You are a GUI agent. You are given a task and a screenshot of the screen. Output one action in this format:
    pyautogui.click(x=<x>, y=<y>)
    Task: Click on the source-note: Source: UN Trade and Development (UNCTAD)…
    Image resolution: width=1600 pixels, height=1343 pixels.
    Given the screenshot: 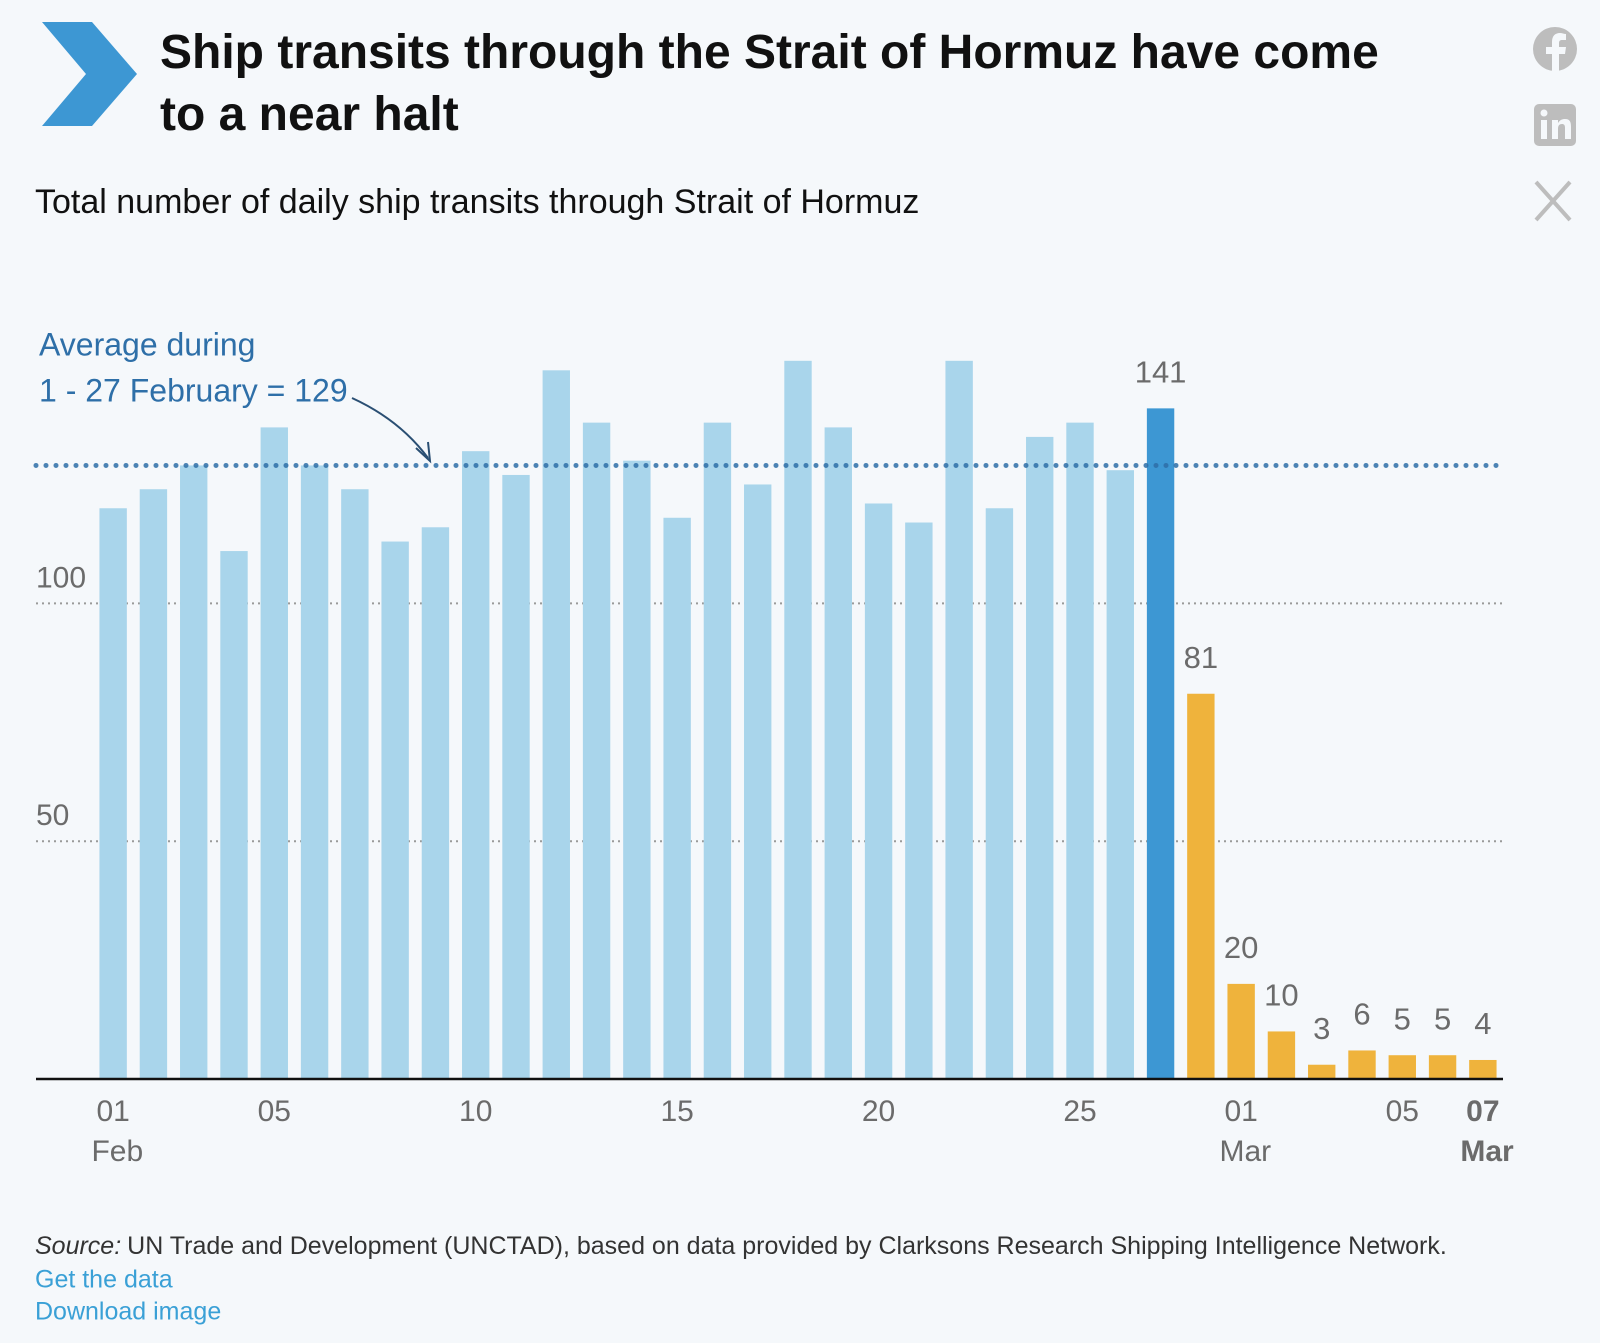 What is the action you would take?
    pyautogui.click(x=741, y=1246)
    